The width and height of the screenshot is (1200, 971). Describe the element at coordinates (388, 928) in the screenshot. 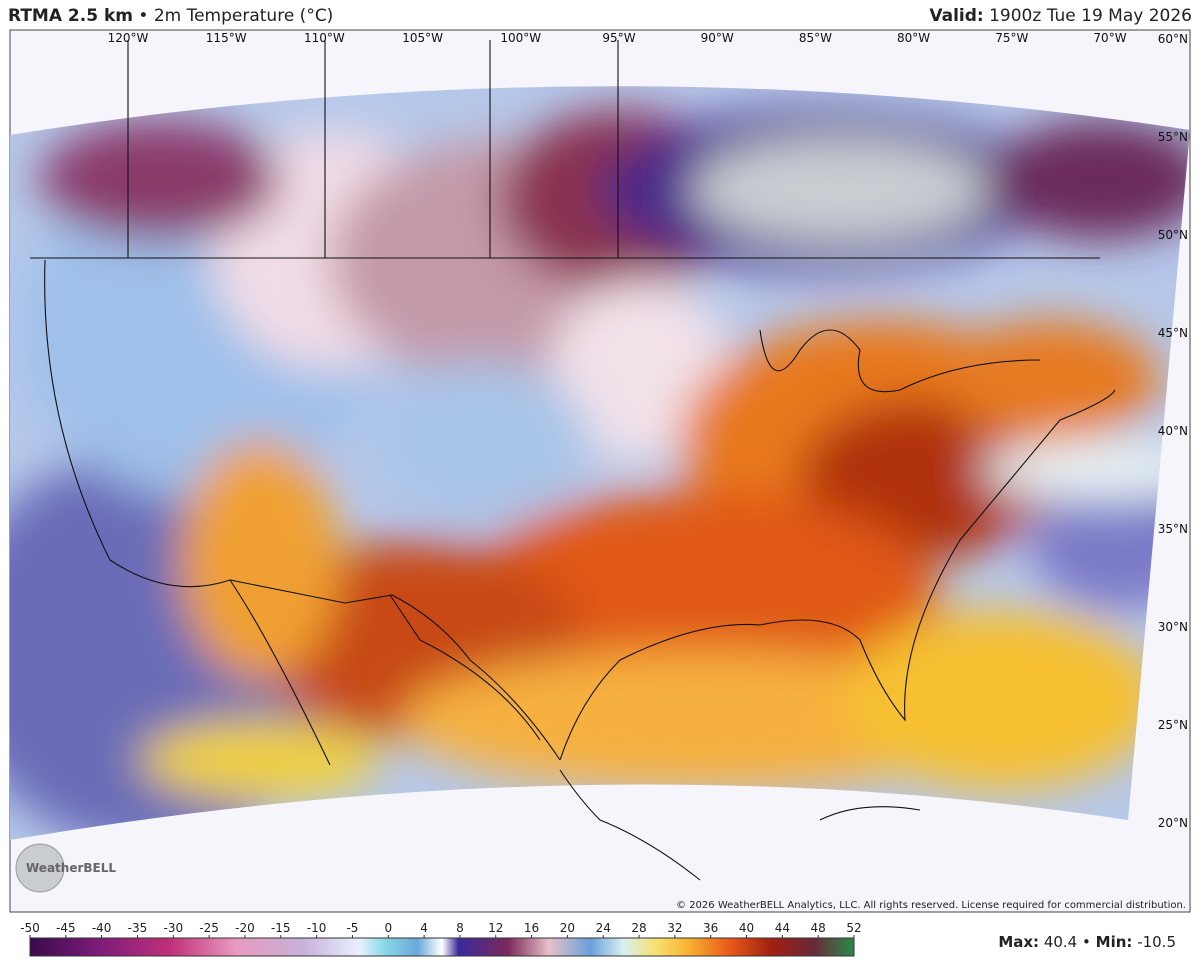

I see `colorbar-tick-label: 0` at that location.